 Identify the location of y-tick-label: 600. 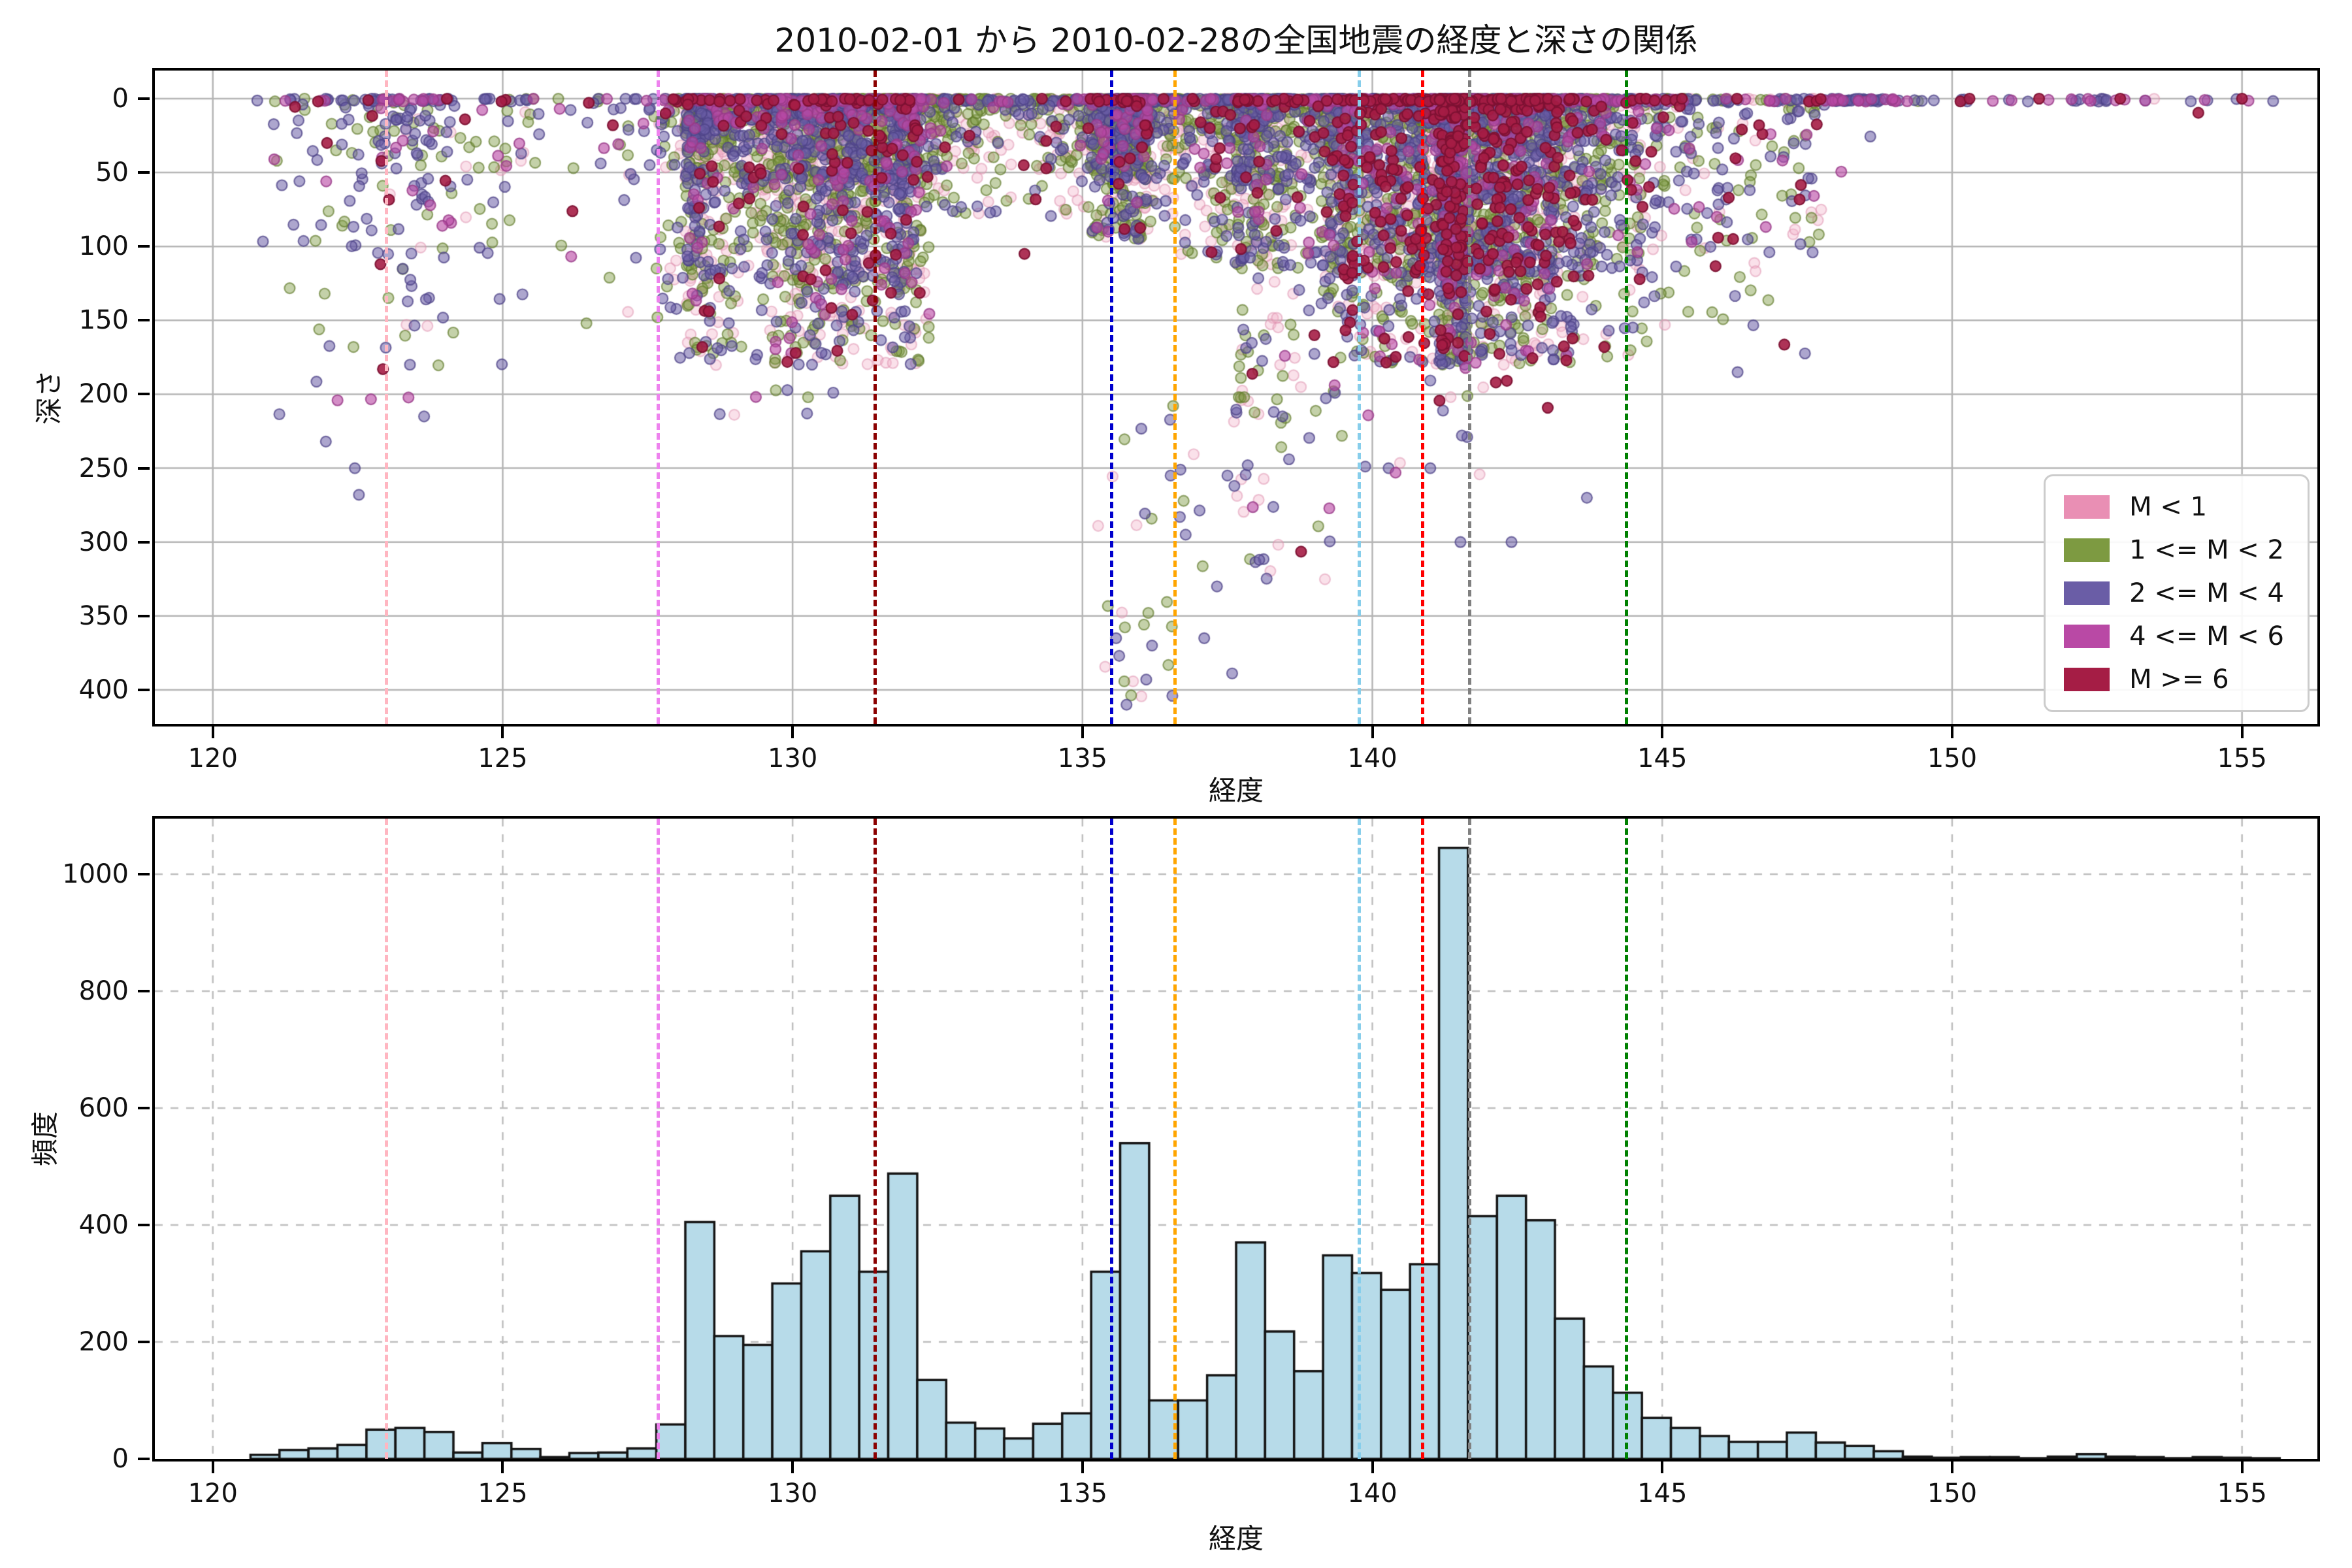
(103, 1108).